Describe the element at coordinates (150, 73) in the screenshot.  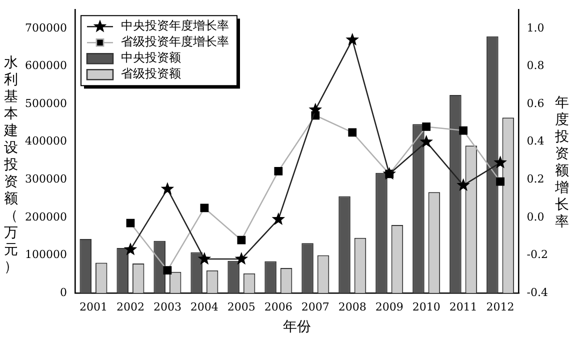
I see `legend-label: 省级投资额` at that location.